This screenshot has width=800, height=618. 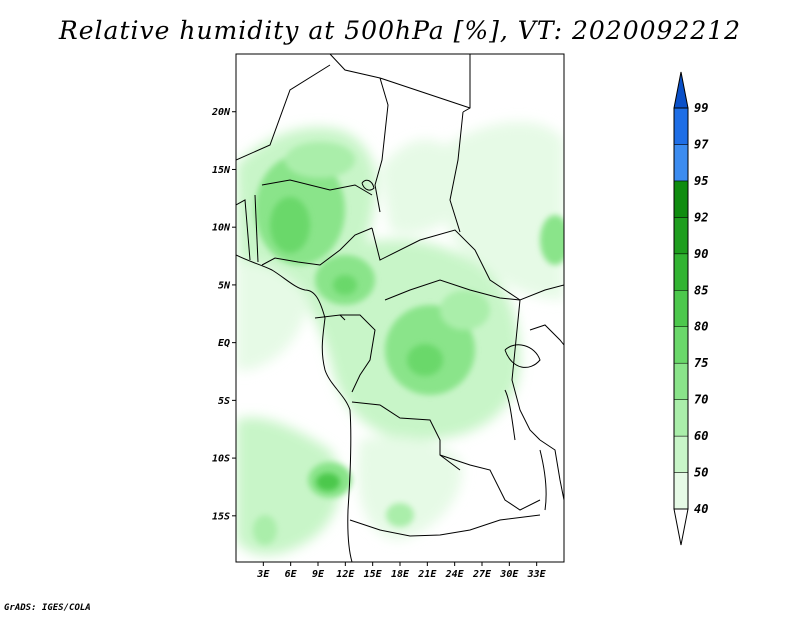 What do you see at coordinates (47, 608) in the screenshot?
I see `grads-credit: GrADS: IGES/COLA` at bounding box center [47, 608].